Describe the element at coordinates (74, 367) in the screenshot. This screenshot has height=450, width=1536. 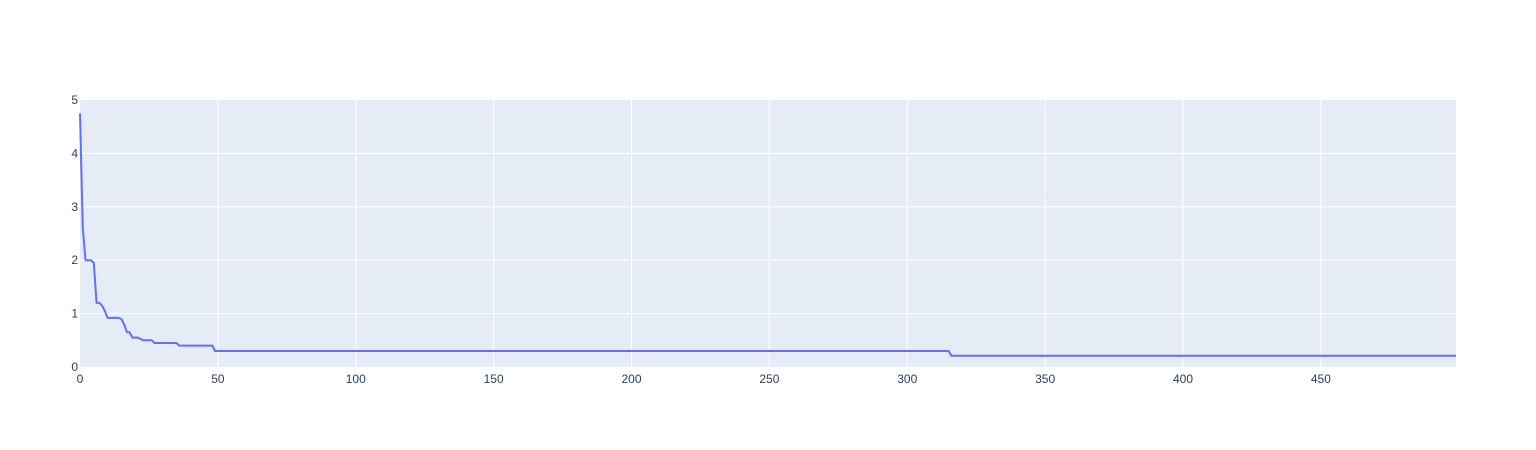
I see `y-tick-label: 0` at that location.